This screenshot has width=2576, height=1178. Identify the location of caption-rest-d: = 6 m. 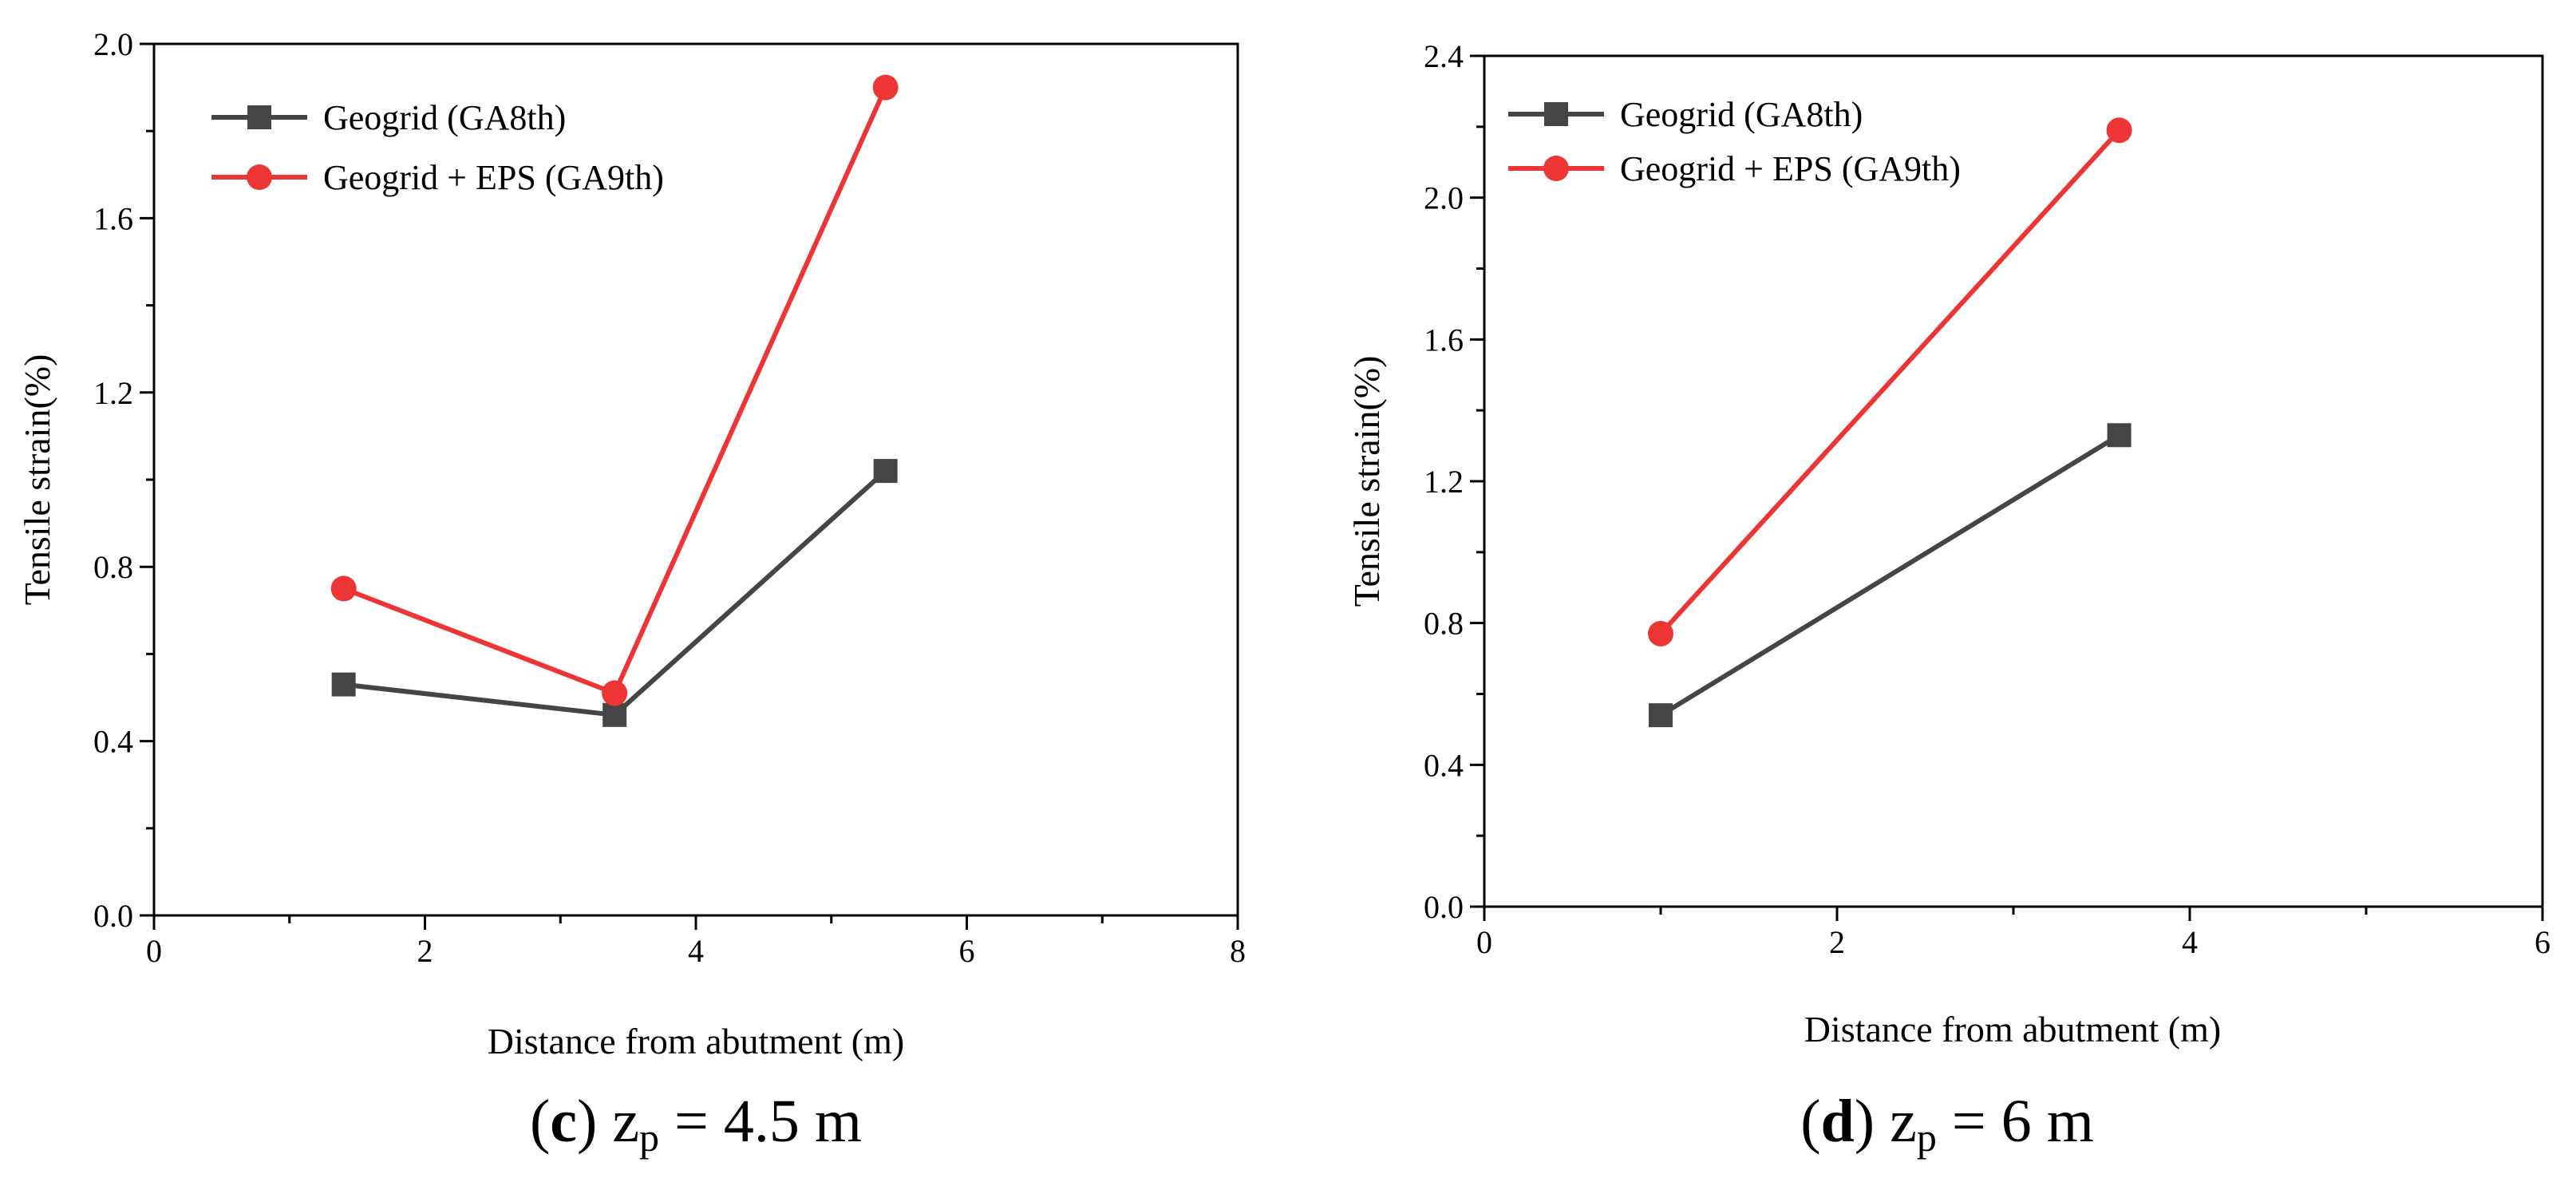
(2015, 1121).